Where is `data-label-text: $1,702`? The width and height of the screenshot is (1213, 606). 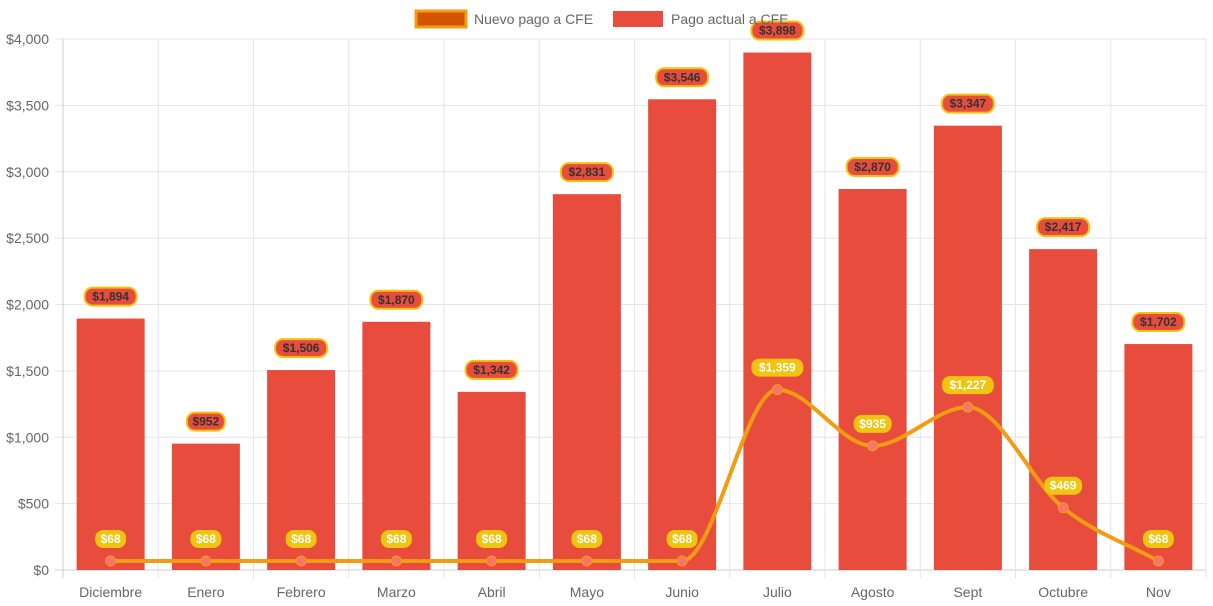
data-label-text: $1,702 is located at coordinates (1158, 322).